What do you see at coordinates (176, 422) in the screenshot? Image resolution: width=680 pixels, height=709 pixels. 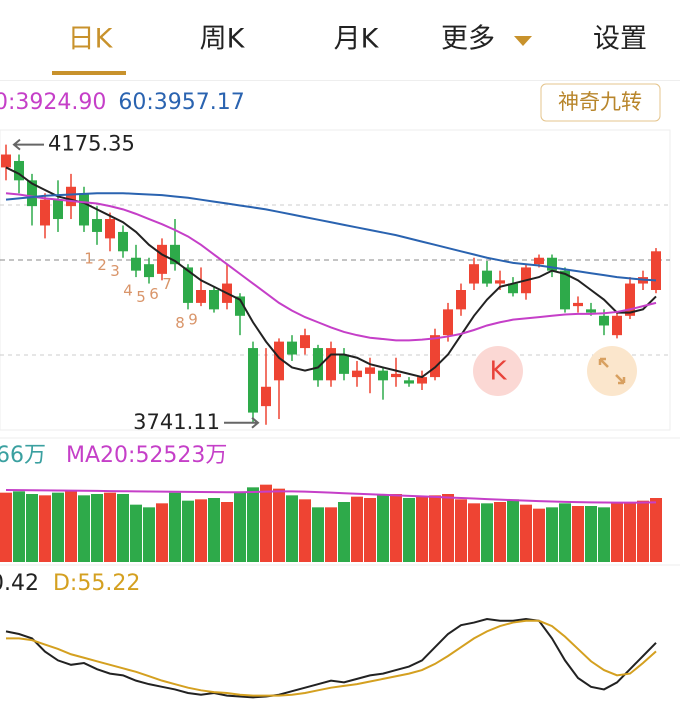 I see `low-label: 3741.11` at bounding box center [176, 422].